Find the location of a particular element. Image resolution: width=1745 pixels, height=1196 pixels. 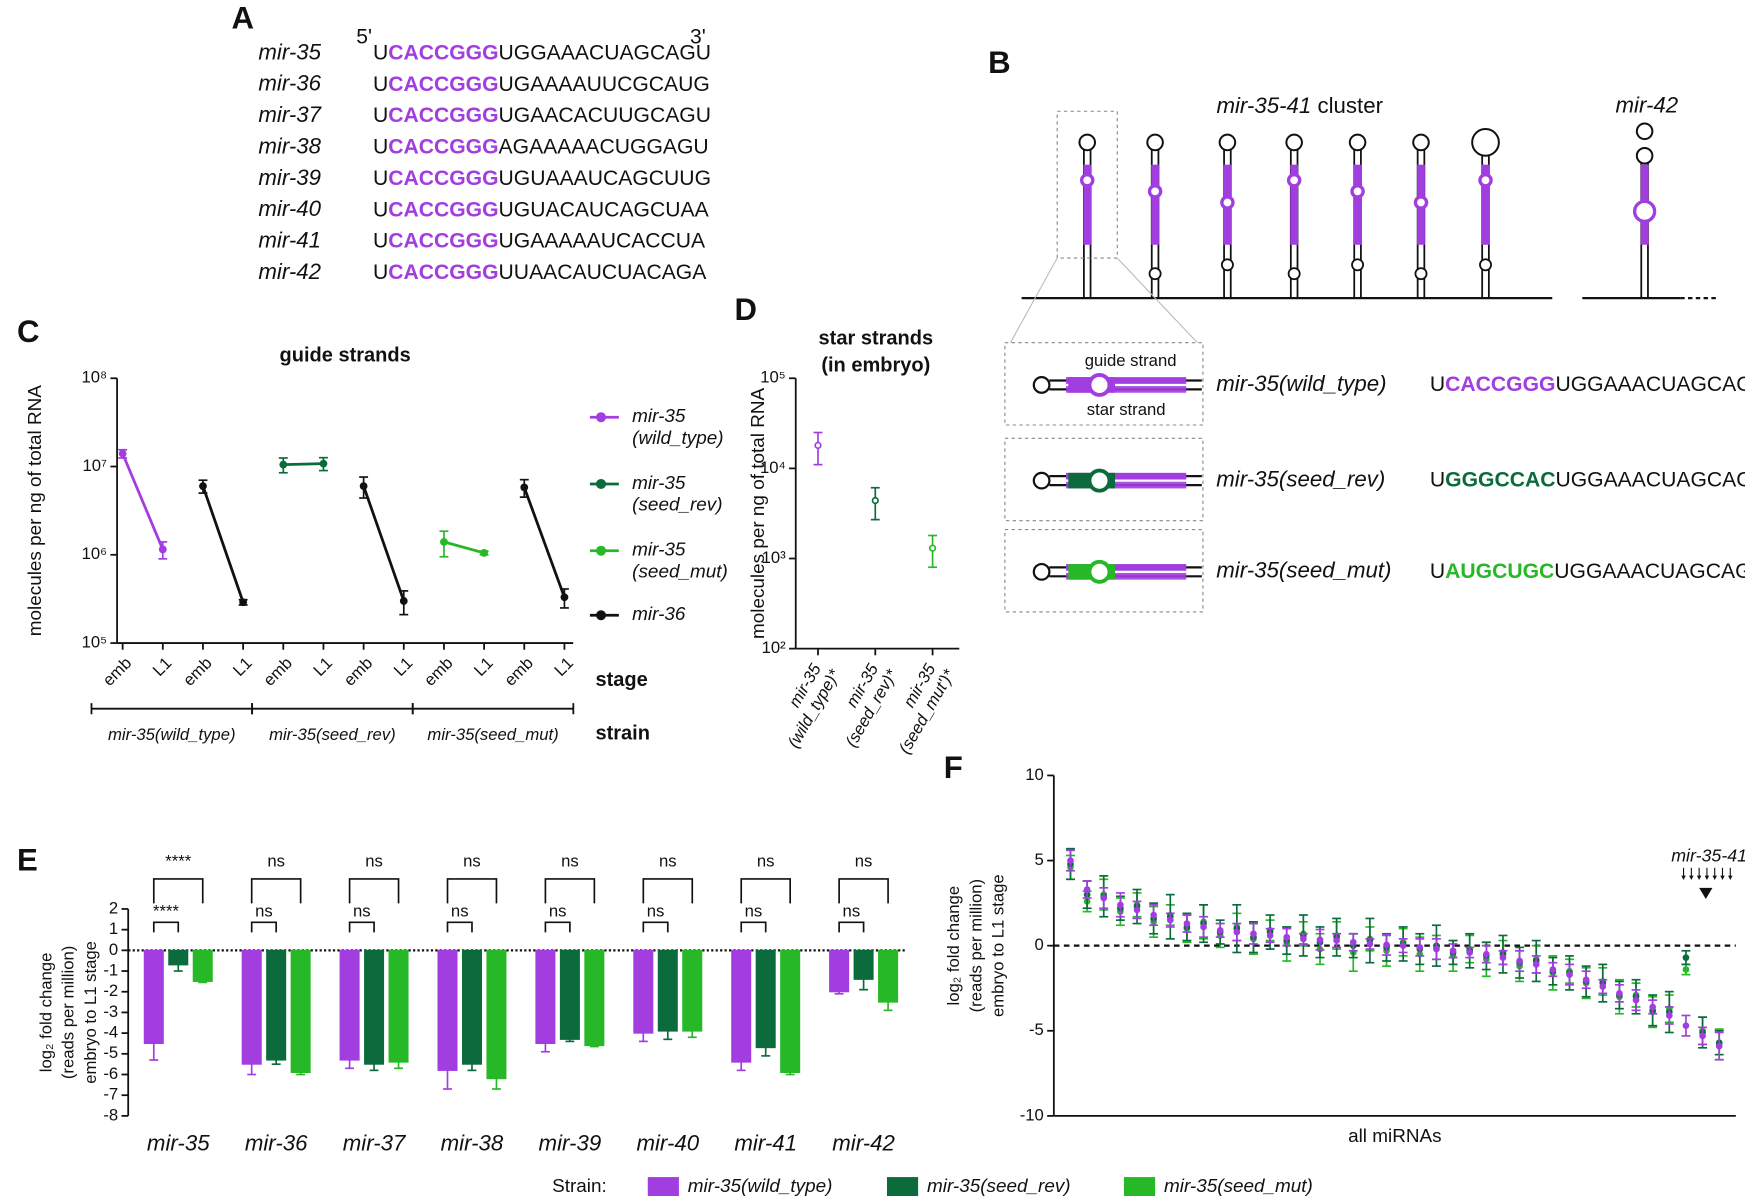

y-tick-label: -6 is located at coordinates (110, 1073).